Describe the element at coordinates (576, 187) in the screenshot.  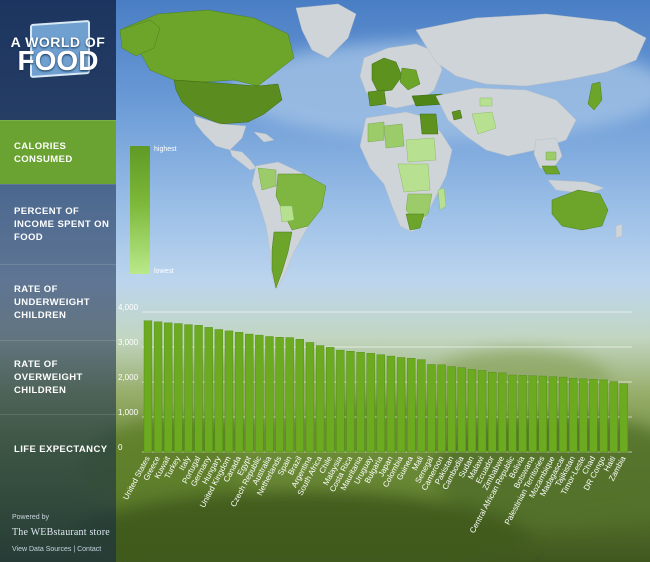
I see `indonesia` at that location.